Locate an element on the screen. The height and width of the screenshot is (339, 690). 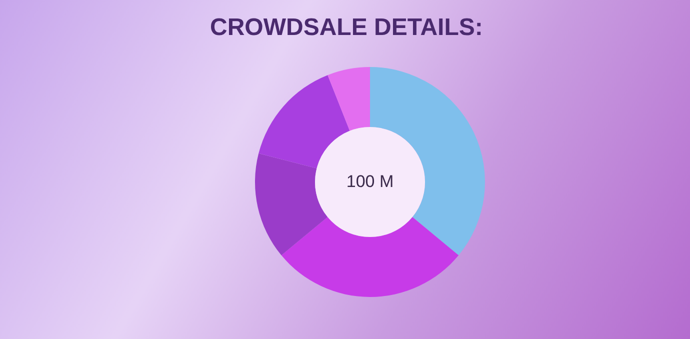
text: 100 M is located at coordinates (370, 181).